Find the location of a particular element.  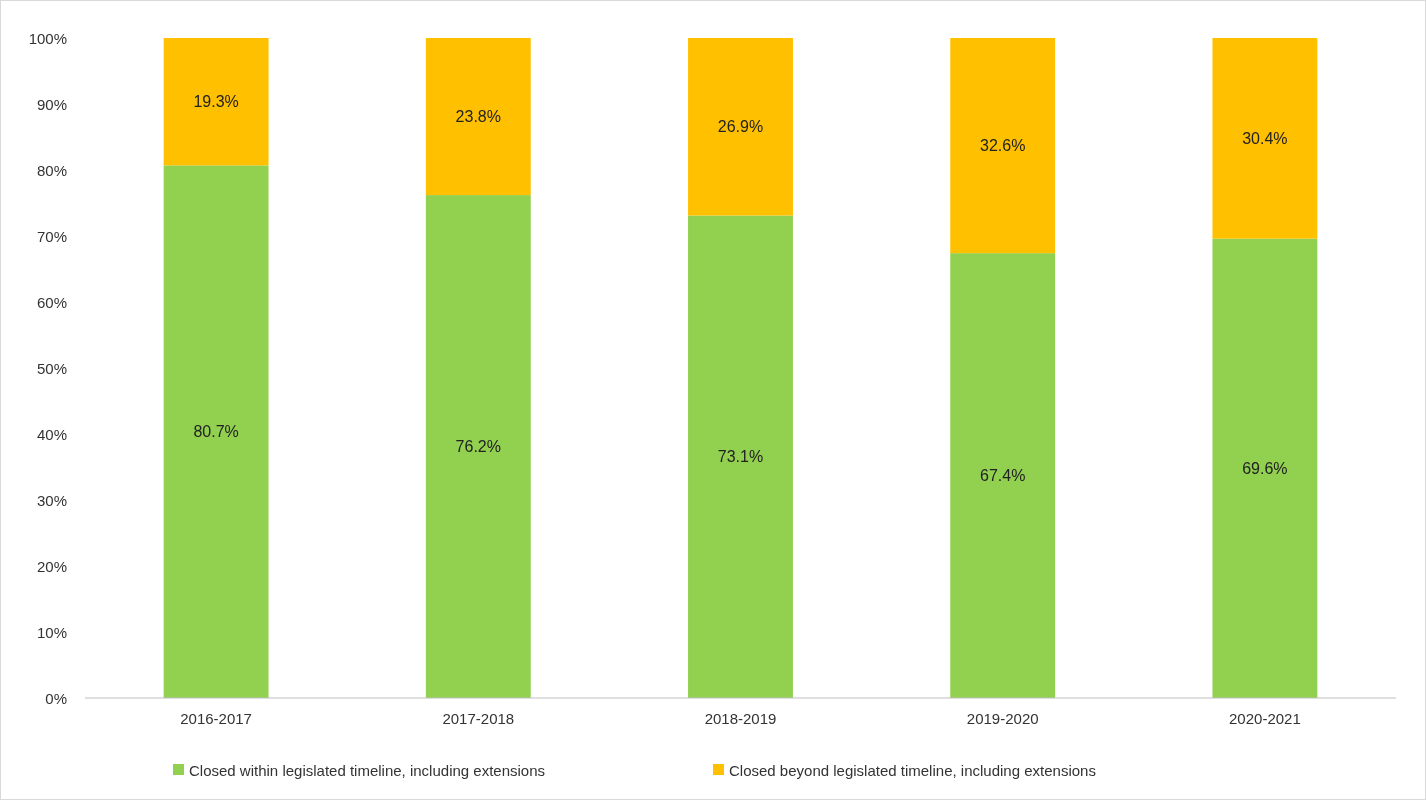

x-tick-label: 2019-2020 is located at coordinates (1002, 718).